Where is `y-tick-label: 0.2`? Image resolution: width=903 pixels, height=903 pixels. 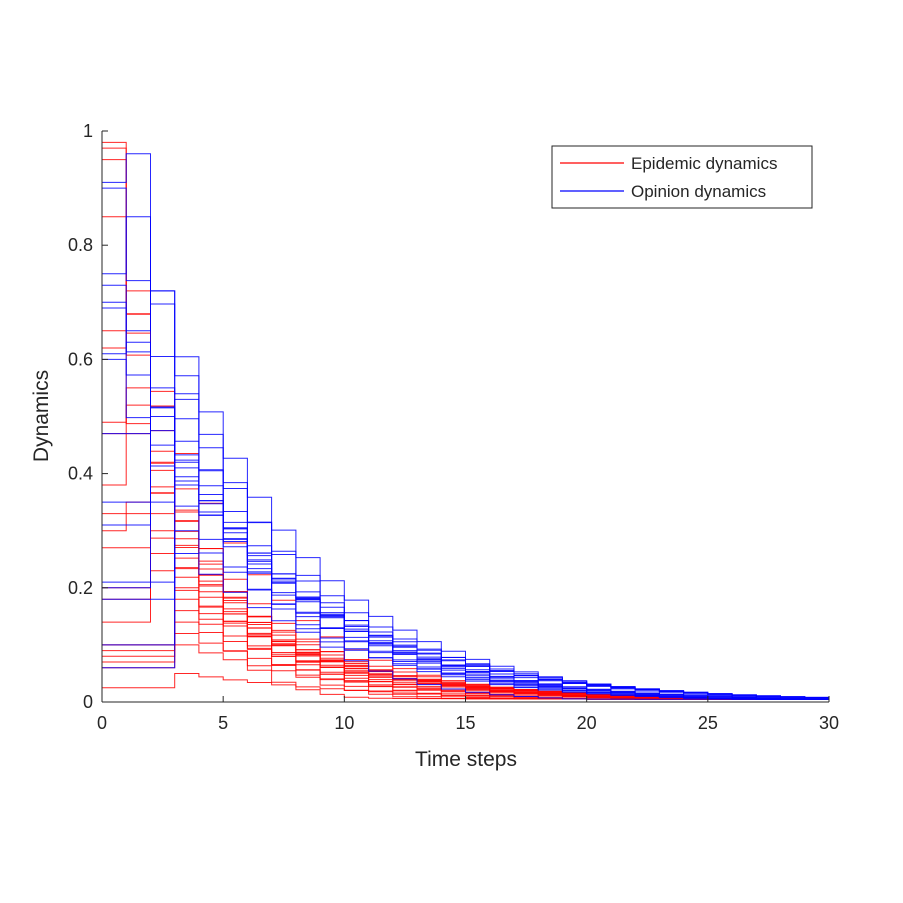 y-tick-label: 0.2 is located at coordinates (80, 588).